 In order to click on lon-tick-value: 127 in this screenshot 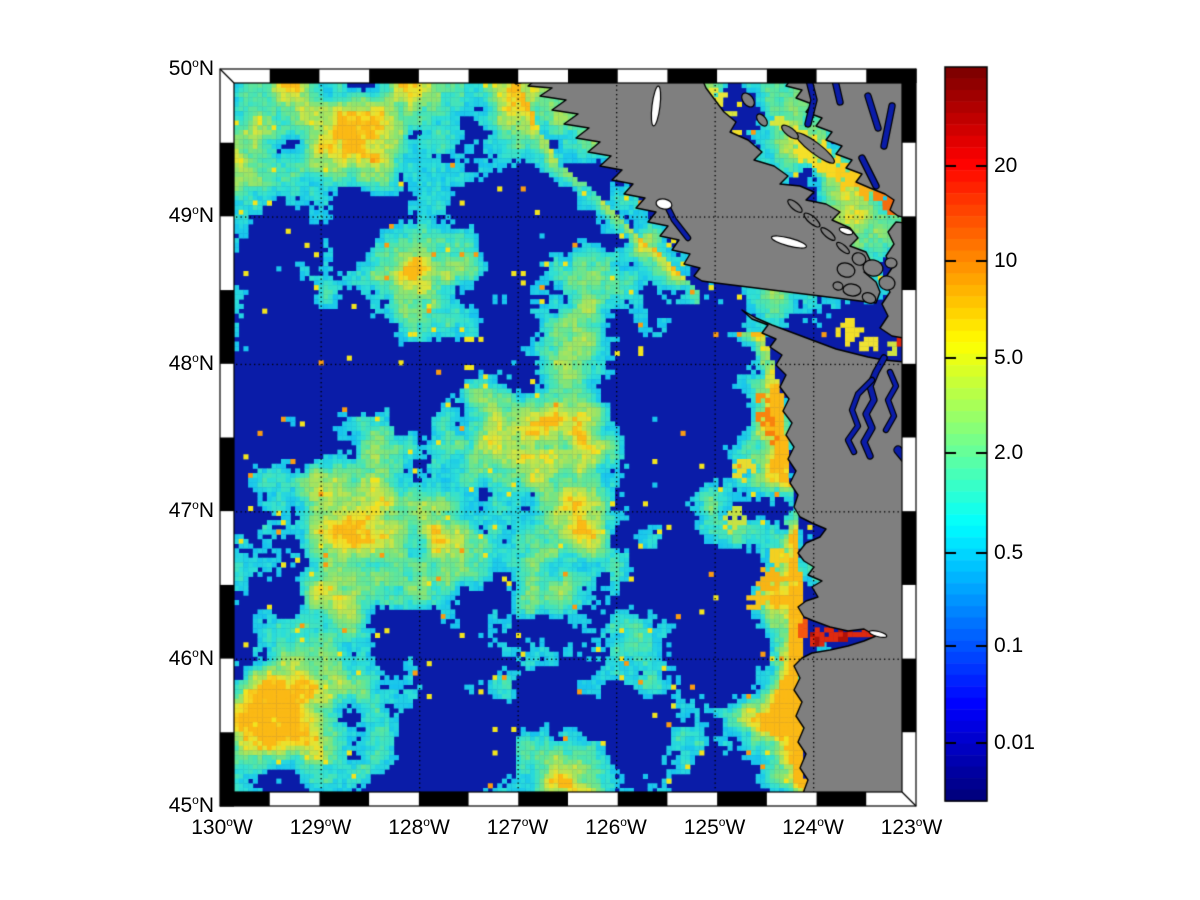, I will do `click(504, 827)`.